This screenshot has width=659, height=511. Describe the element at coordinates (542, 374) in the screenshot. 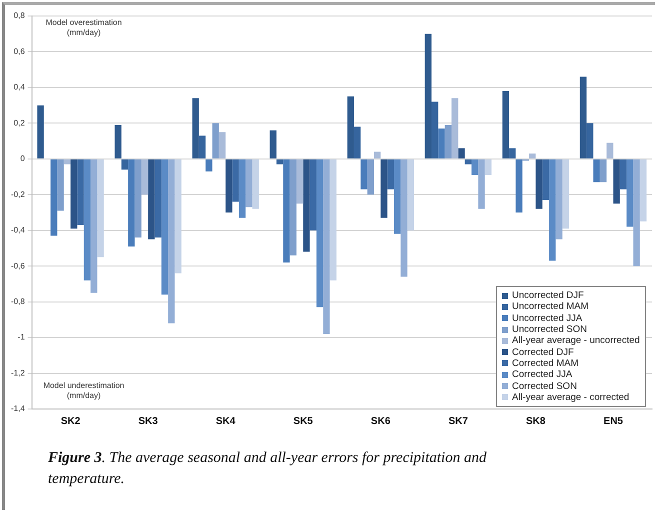

I see `legend-label: Corrected JJA` at that location.